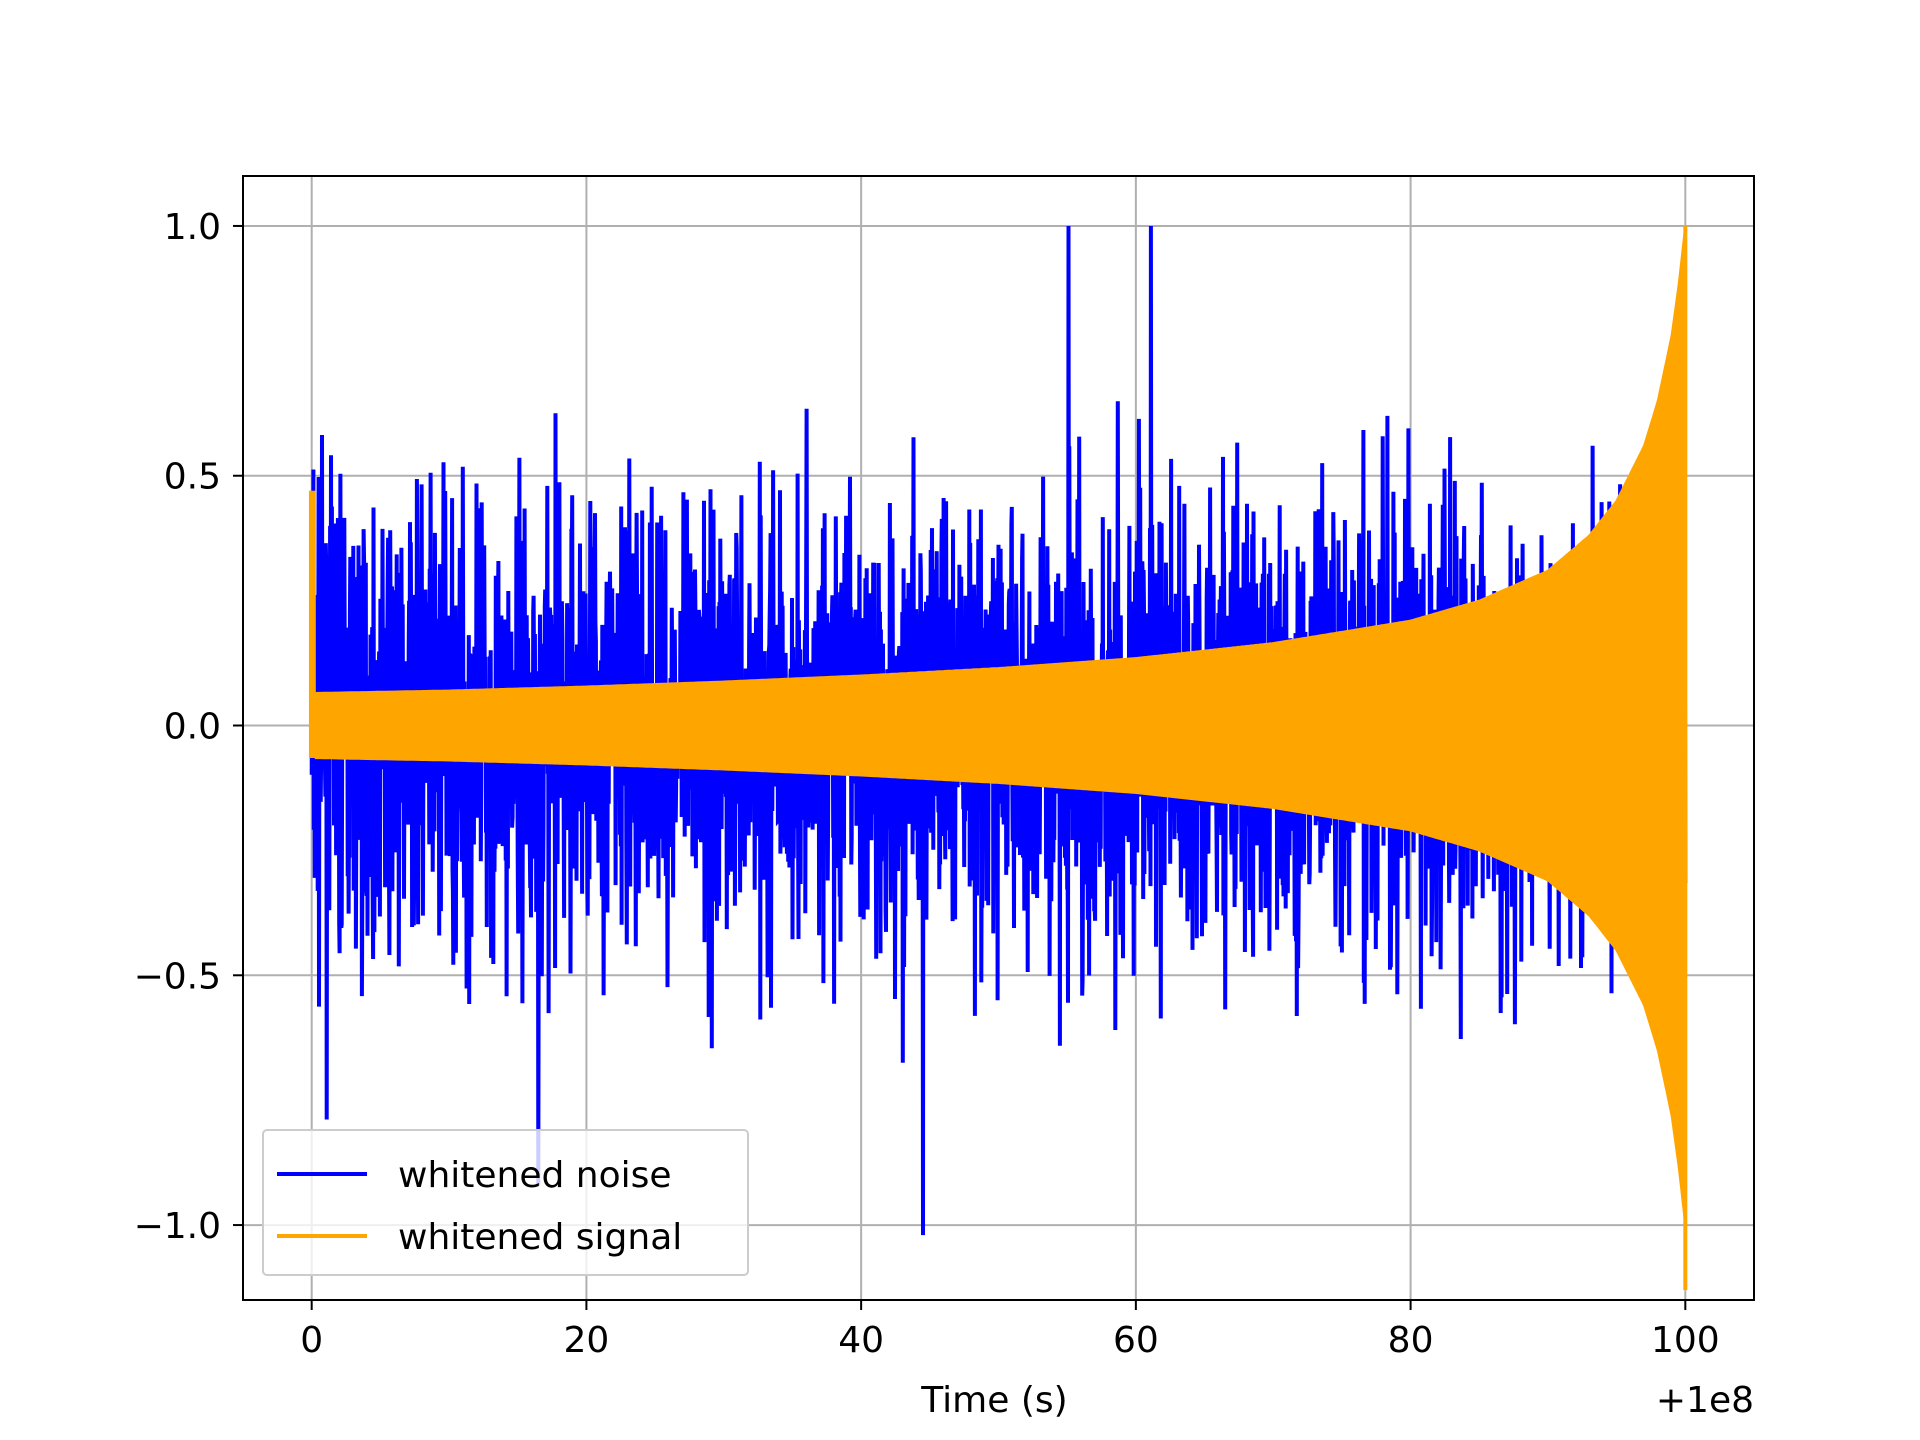 This screenshot has width=1920, height=1440. Describe the element at coordinates (177, 1226) in the screenshot. I see `y-tick-label: −1.0` at that location.